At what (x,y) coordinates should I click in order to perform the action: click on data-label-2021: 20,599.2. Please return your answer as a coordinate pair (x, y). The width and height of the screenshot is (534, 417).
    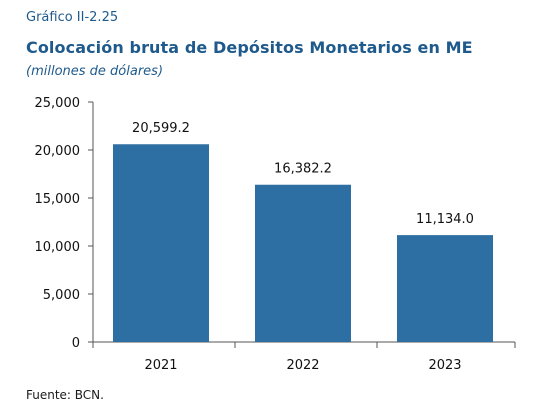
    Looking at the image, I should click on (161, 128).